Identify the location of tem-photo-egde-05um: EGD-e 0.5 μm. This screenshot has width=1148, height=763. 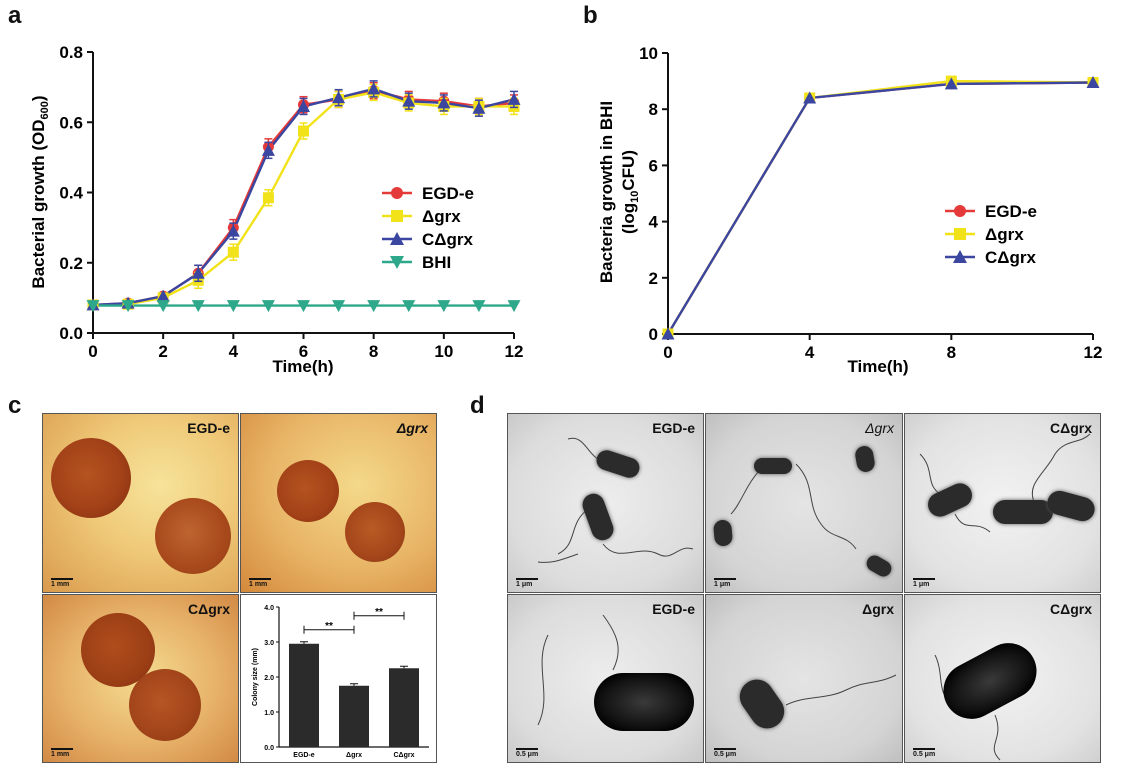
(605, 678).